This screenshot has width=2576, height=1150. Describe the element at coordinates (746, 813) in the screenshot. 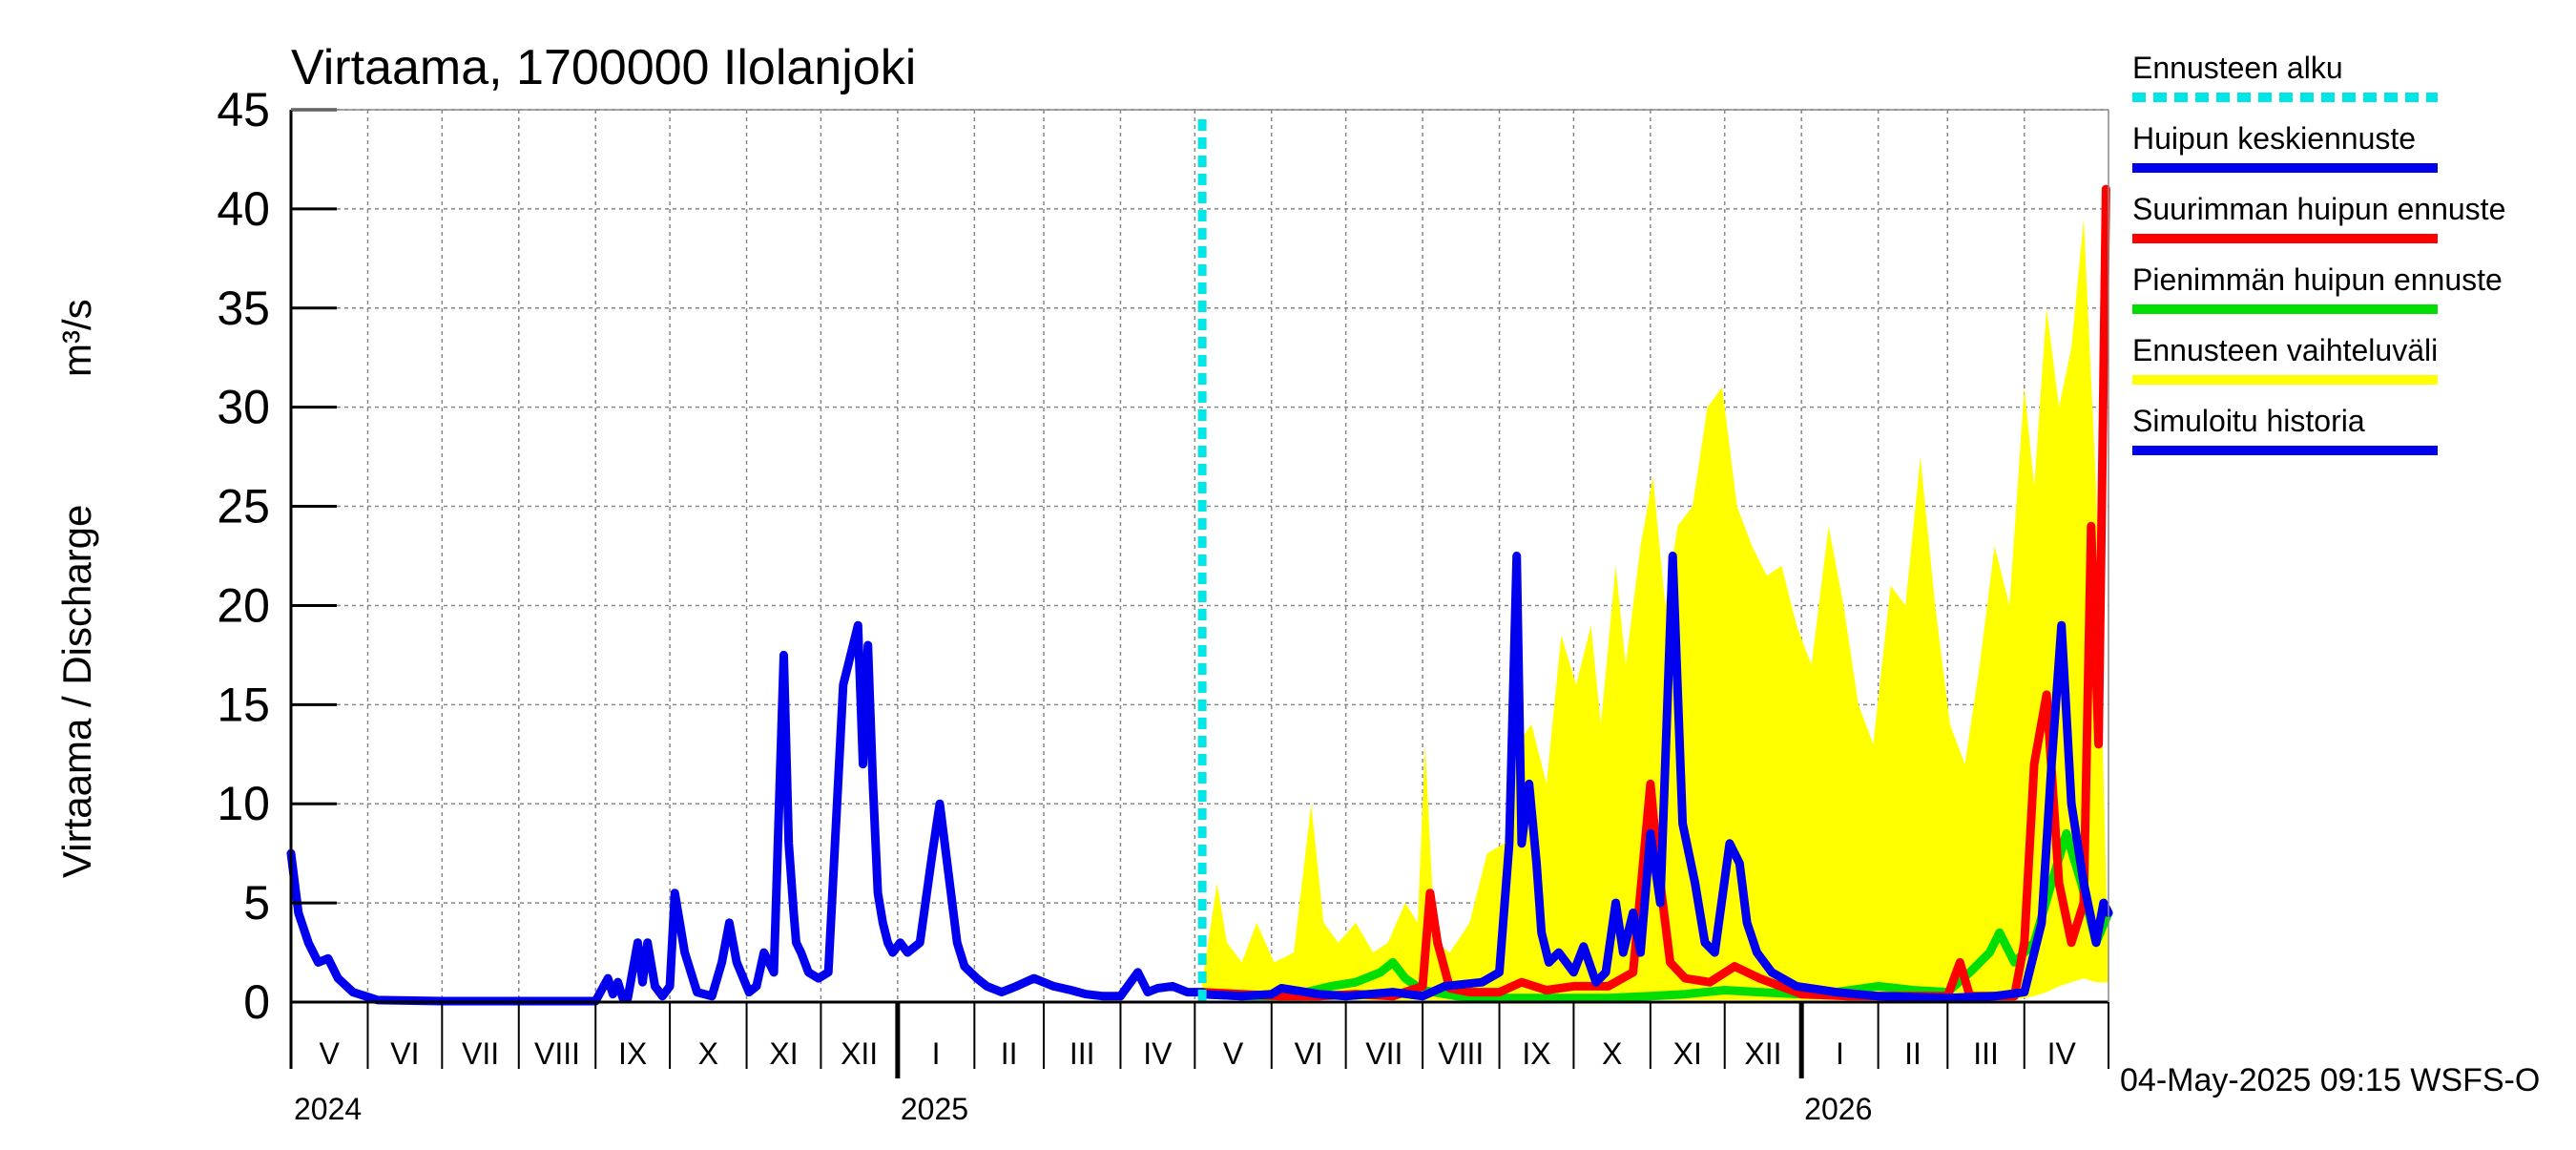

I see `simulated-history-line` at that location.